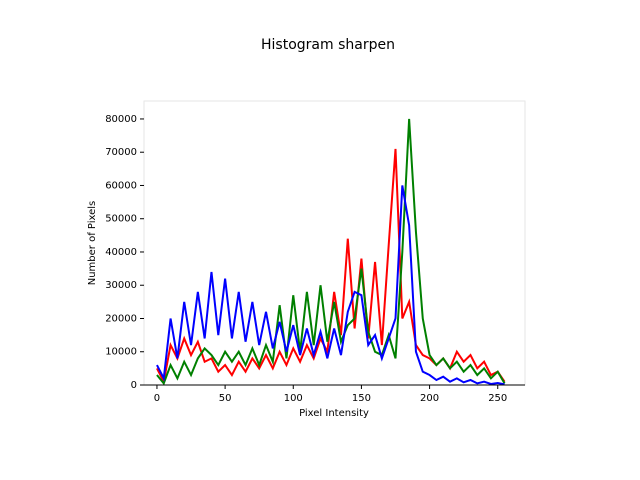  What do you see at coordinates (121, 185) in the screenshot?
I see `y-tick-label: 60000` at bounding box center [121, 185].